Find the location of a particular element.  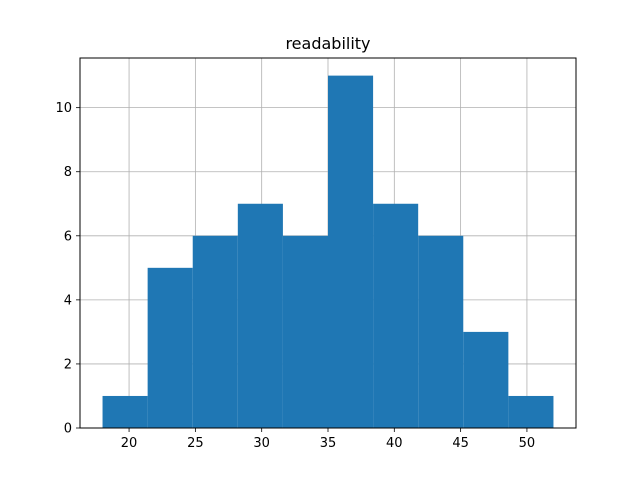

chart-title: readability is located at coordinates (327, 43).